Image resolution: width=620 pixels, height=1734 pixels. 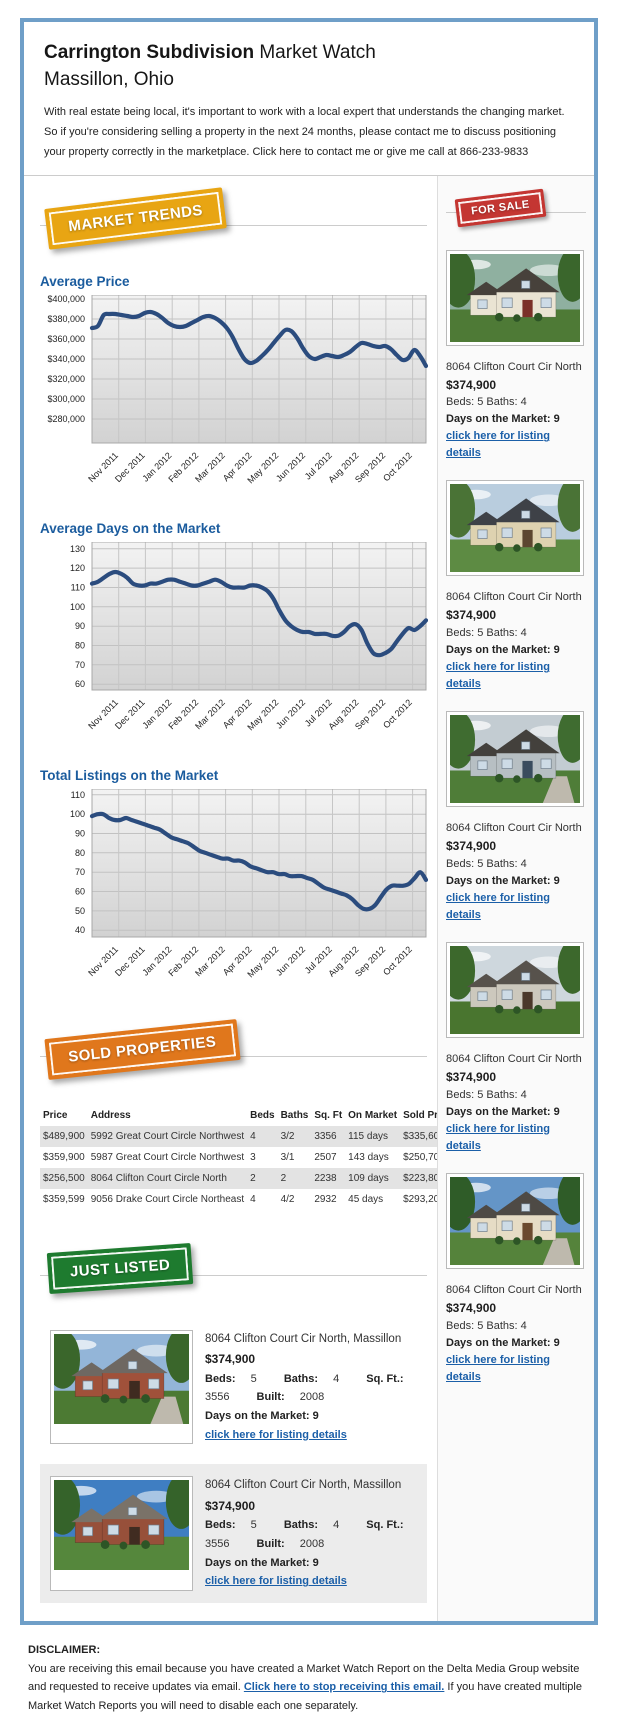 What do you see at coordinates (66, 419) in the screenshot?
I see `svg-text: $280,000` at bounding box center [66, 419].